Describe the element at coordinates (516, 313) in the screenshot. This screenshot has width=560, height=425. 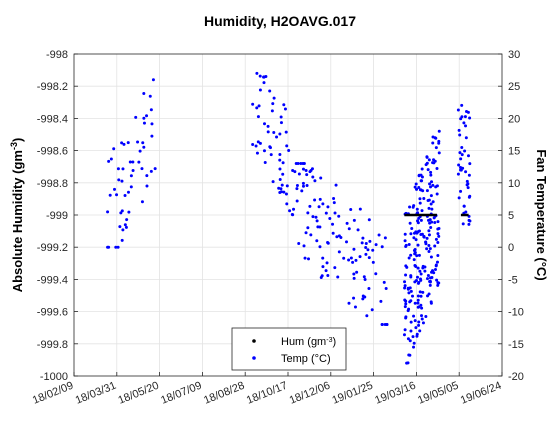
I see `y-right-tick-label: -10` at that location.